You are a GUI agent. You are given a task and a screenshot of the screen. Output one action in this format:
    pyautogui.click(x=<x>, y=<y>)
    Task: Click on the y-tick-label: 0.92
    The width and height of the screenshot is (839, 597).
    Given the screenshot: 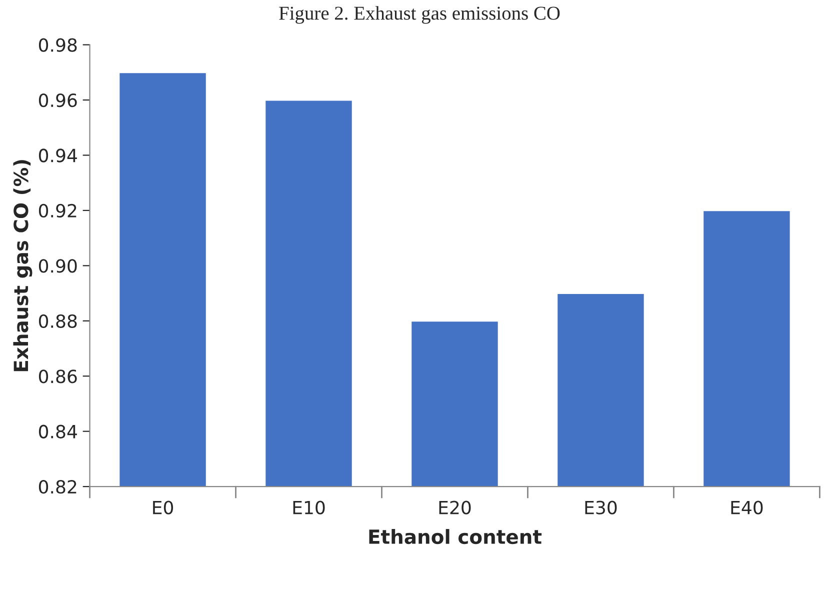 What is the action you would take?
    pyautogui.click(x=57, y=211)
    